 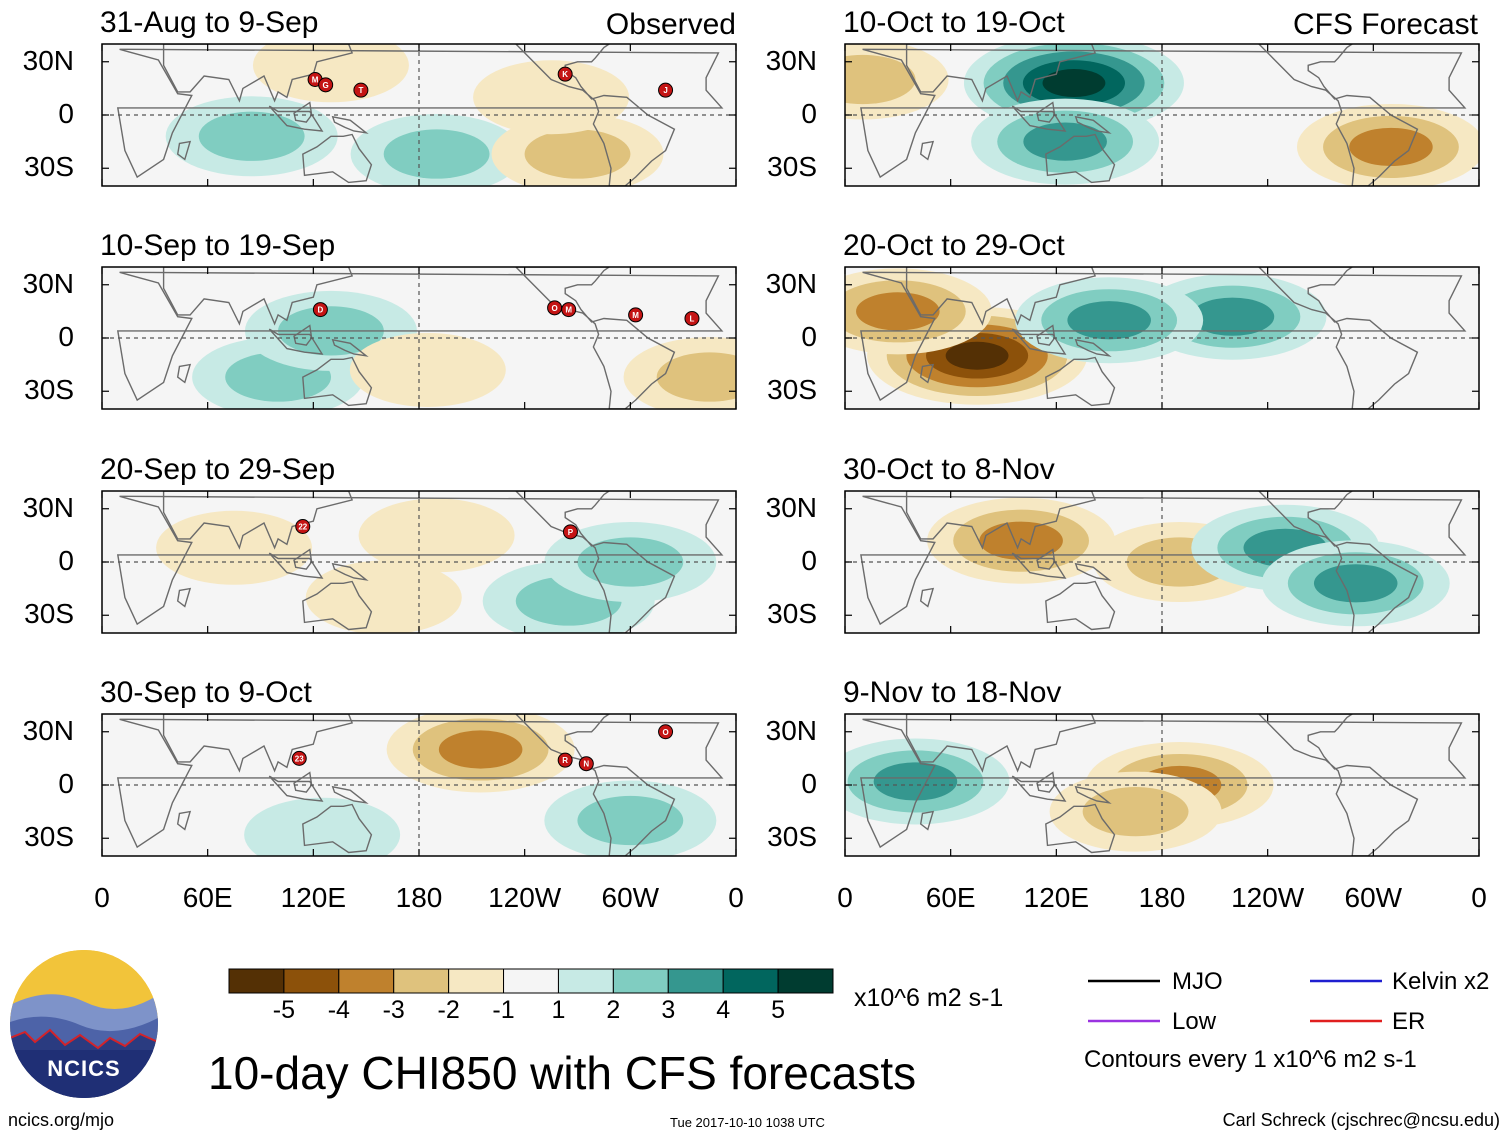 What do you see at coordinates (419, 338) in the screenshot?
I see `map-panel-2: D O MM L` at bounding box center [419, 338].